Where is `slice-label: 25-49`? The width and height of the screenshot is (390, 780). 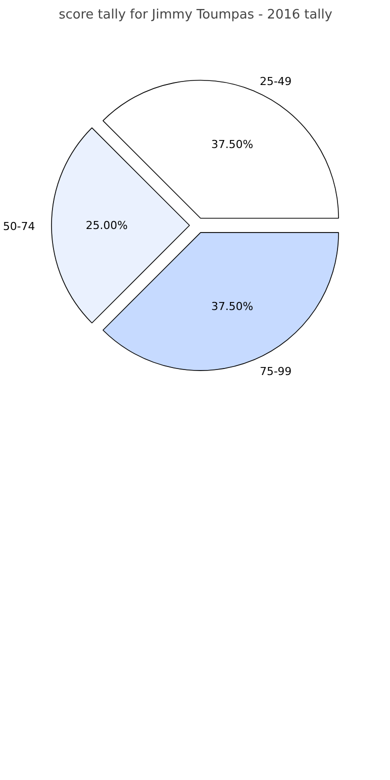
slice-label: 25-49 is located at coordinates (276, 81).